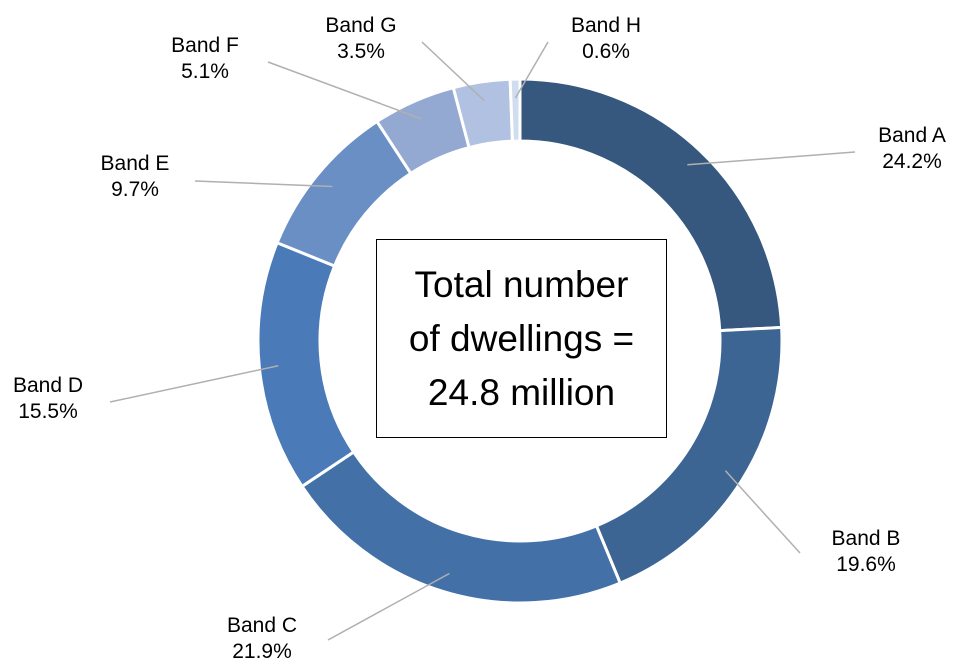 This screenshot has height=666, width=963. Describe the element at coordinates (194, 384) in the screenshot. I see `leader-line-band-d` at that location.